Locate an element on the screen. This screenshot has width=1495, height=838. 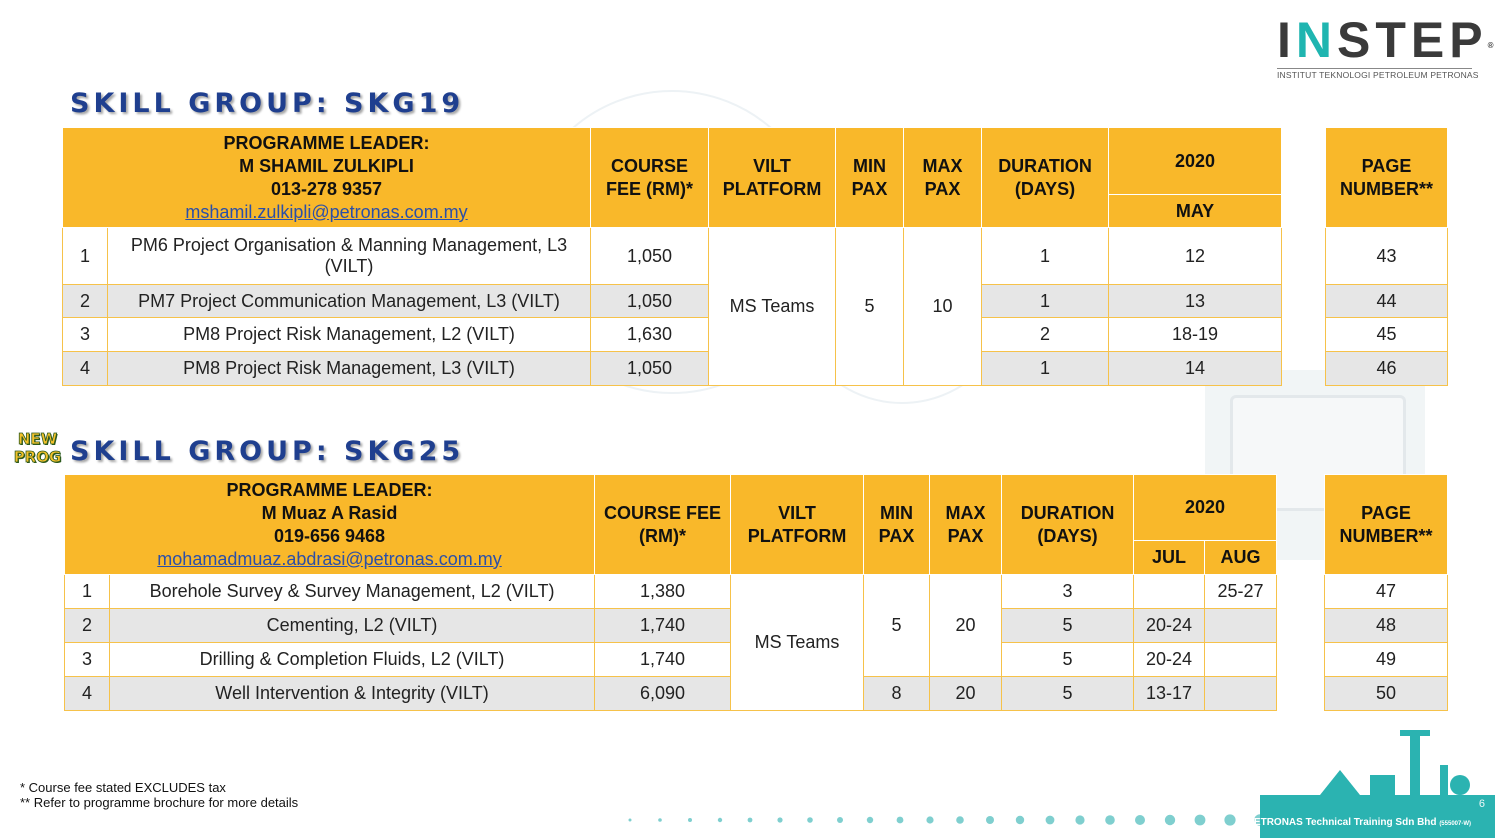
page-number-cell: 43 is located at coordinates (1386, 256).